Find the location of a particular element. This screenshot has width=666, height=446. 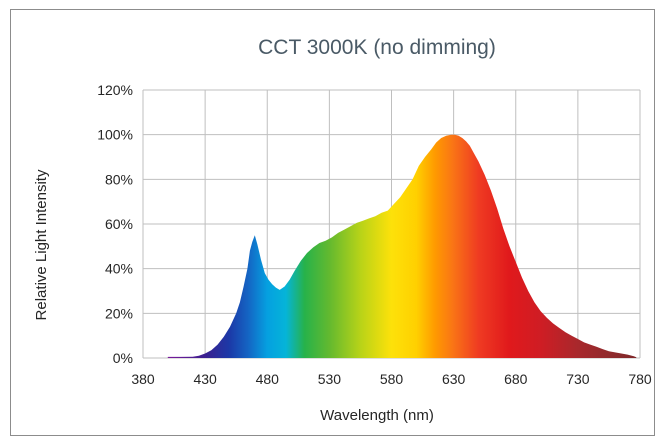

y-tick-label: 80% is located at coordinates (119, 179).